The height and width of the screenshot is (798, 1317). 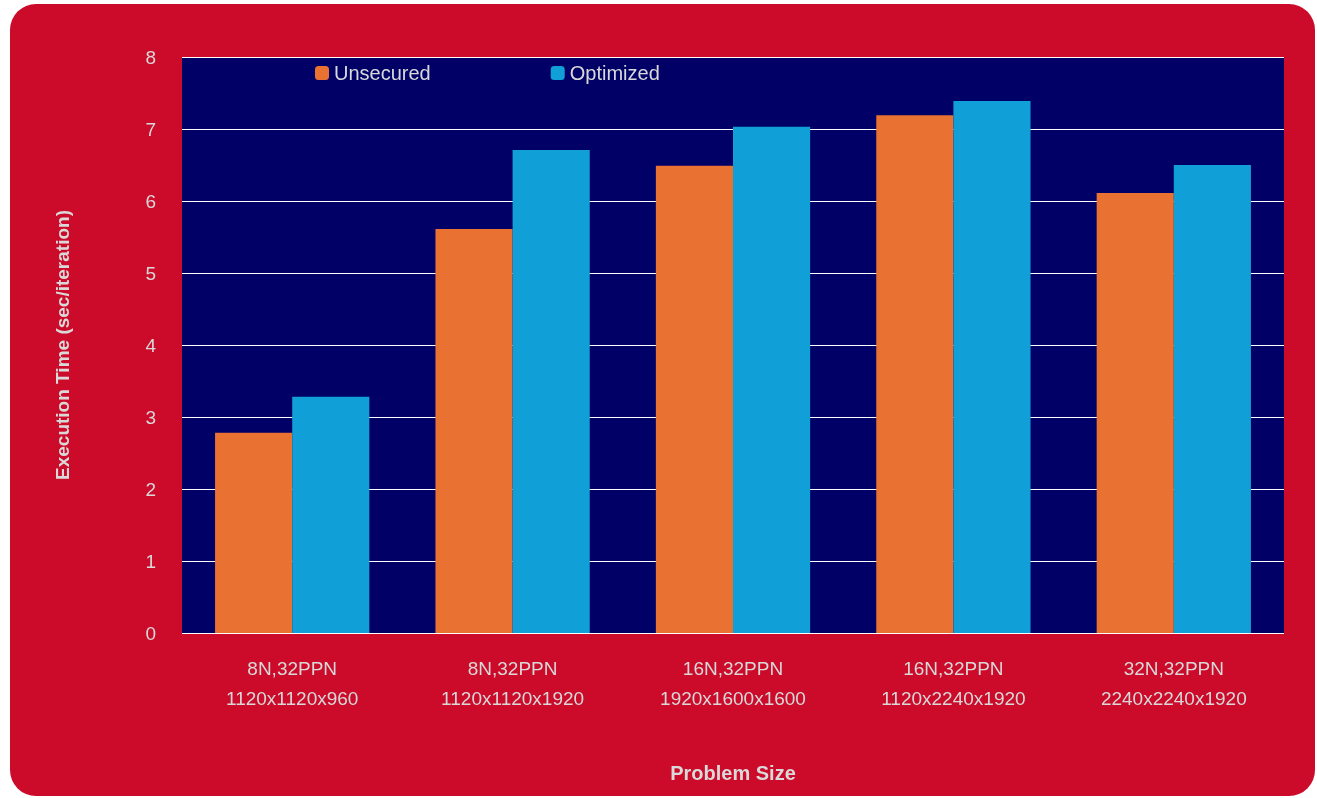 What do you see at coordinates (150, 201) in the screenshot?
I see `y-tick-label: 6` at bounding box center [150, 201].